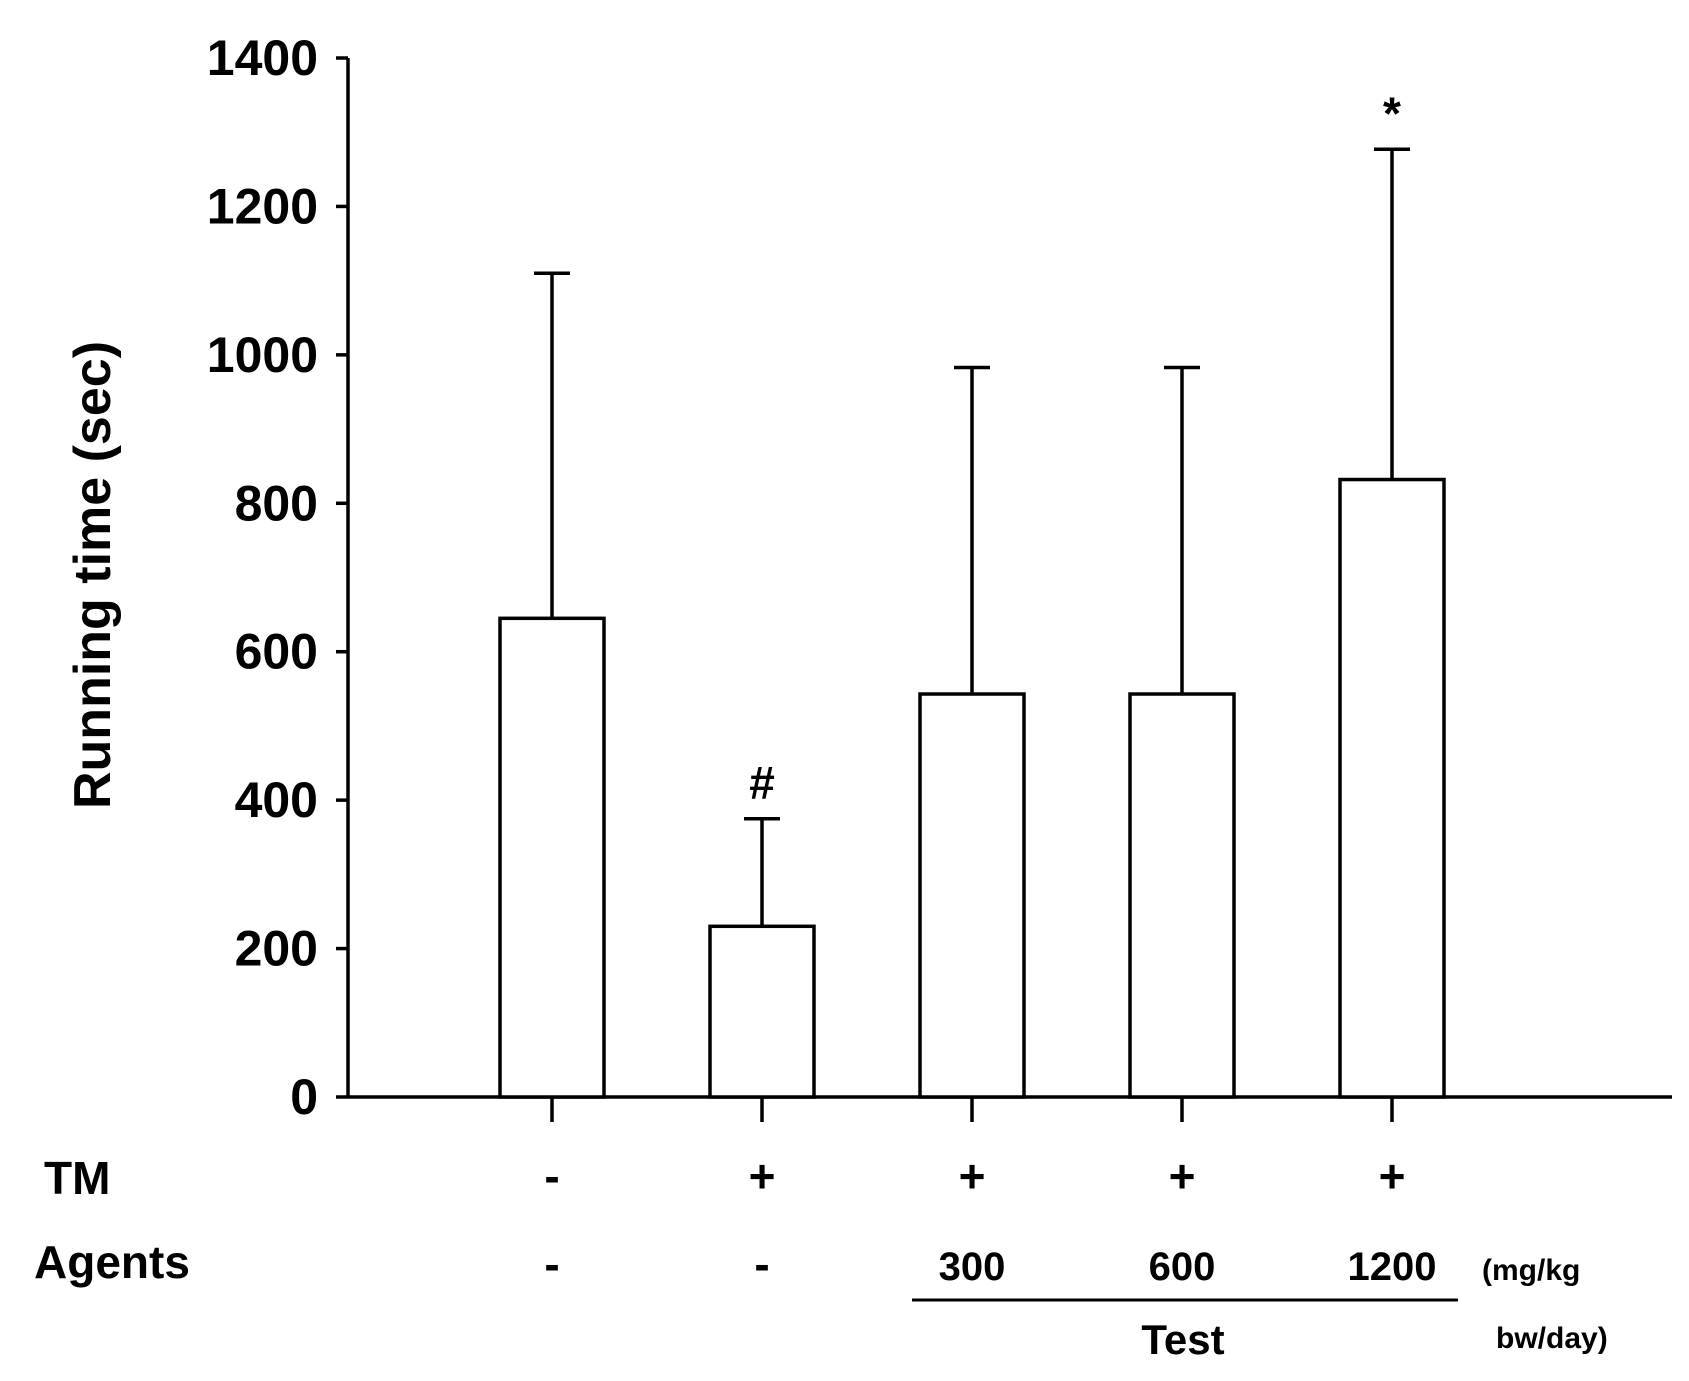  I want to click on y-tick-label: 200, so click(276, 949).